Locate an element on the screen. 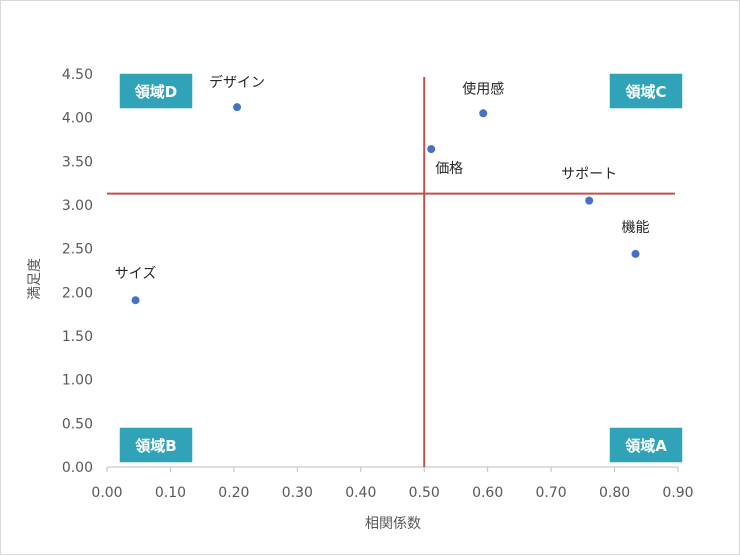 The image size is (740, 556). y-tick-label: 3.00 is located at coordinates (77, 206).